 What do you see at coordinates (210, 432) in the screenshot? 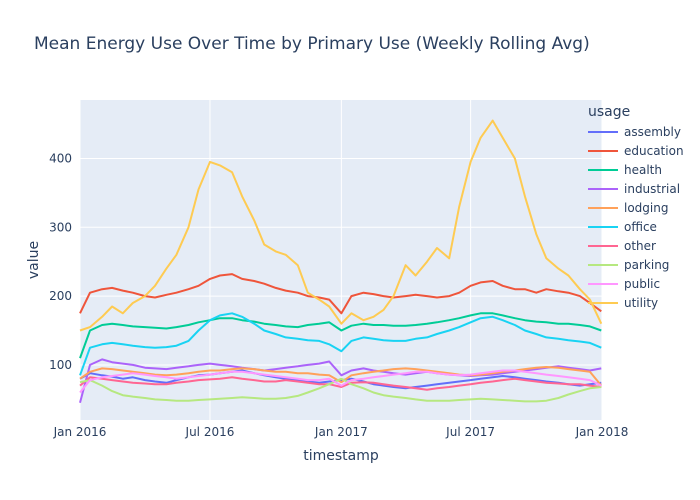
I see `x-tick-label: Jul 2016` at bounding box center [210, 432].